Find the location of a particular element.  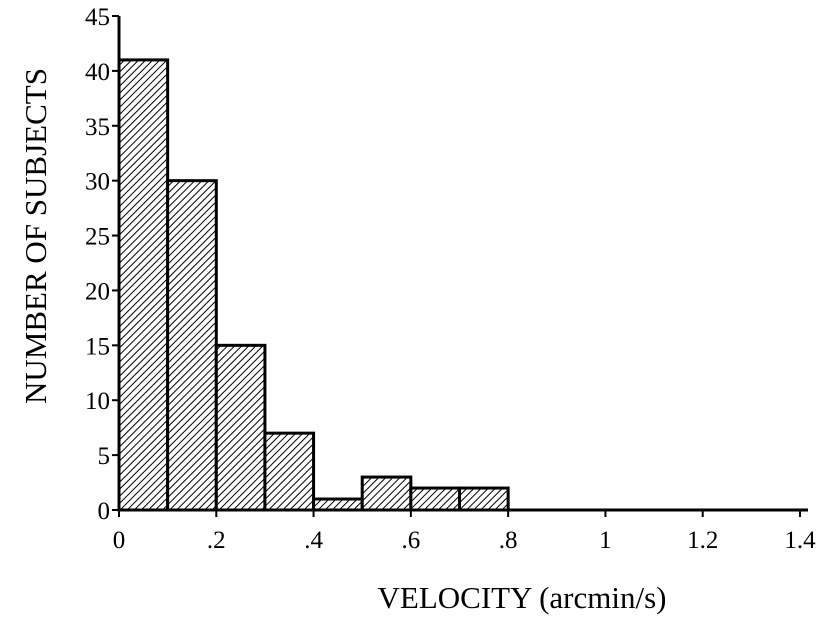

y-tick-label: 10 is located at coordinates (97, 401).